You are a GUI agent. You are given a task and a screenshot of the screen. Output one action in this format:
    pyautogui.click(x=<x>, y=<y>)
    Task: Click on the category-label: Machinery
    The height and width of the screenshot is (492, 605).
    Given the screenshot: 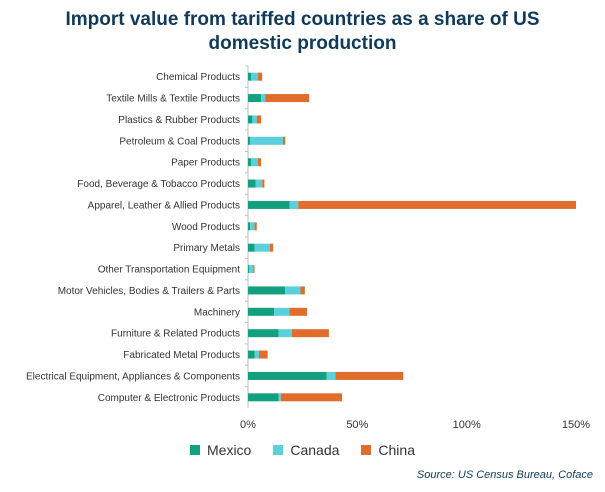 What is the action you would take?
    pyautogui.click(x=217, y=312)
    